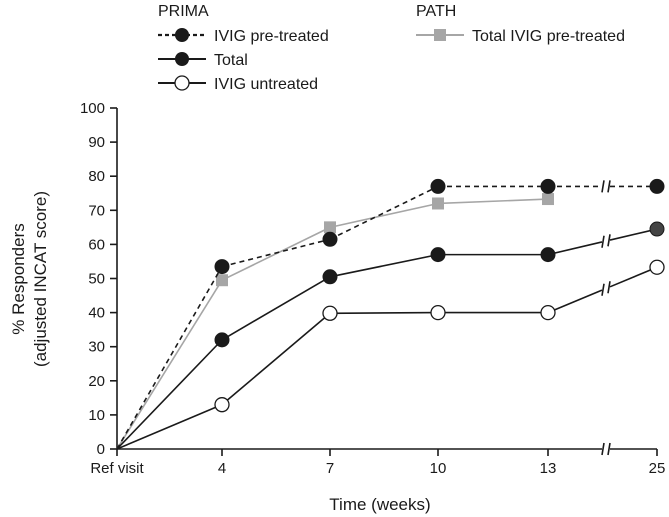 This screenshot has width=669, height=517. I want to click on legend-item-3: Total IVIG pre-treated, so click(520, 36).